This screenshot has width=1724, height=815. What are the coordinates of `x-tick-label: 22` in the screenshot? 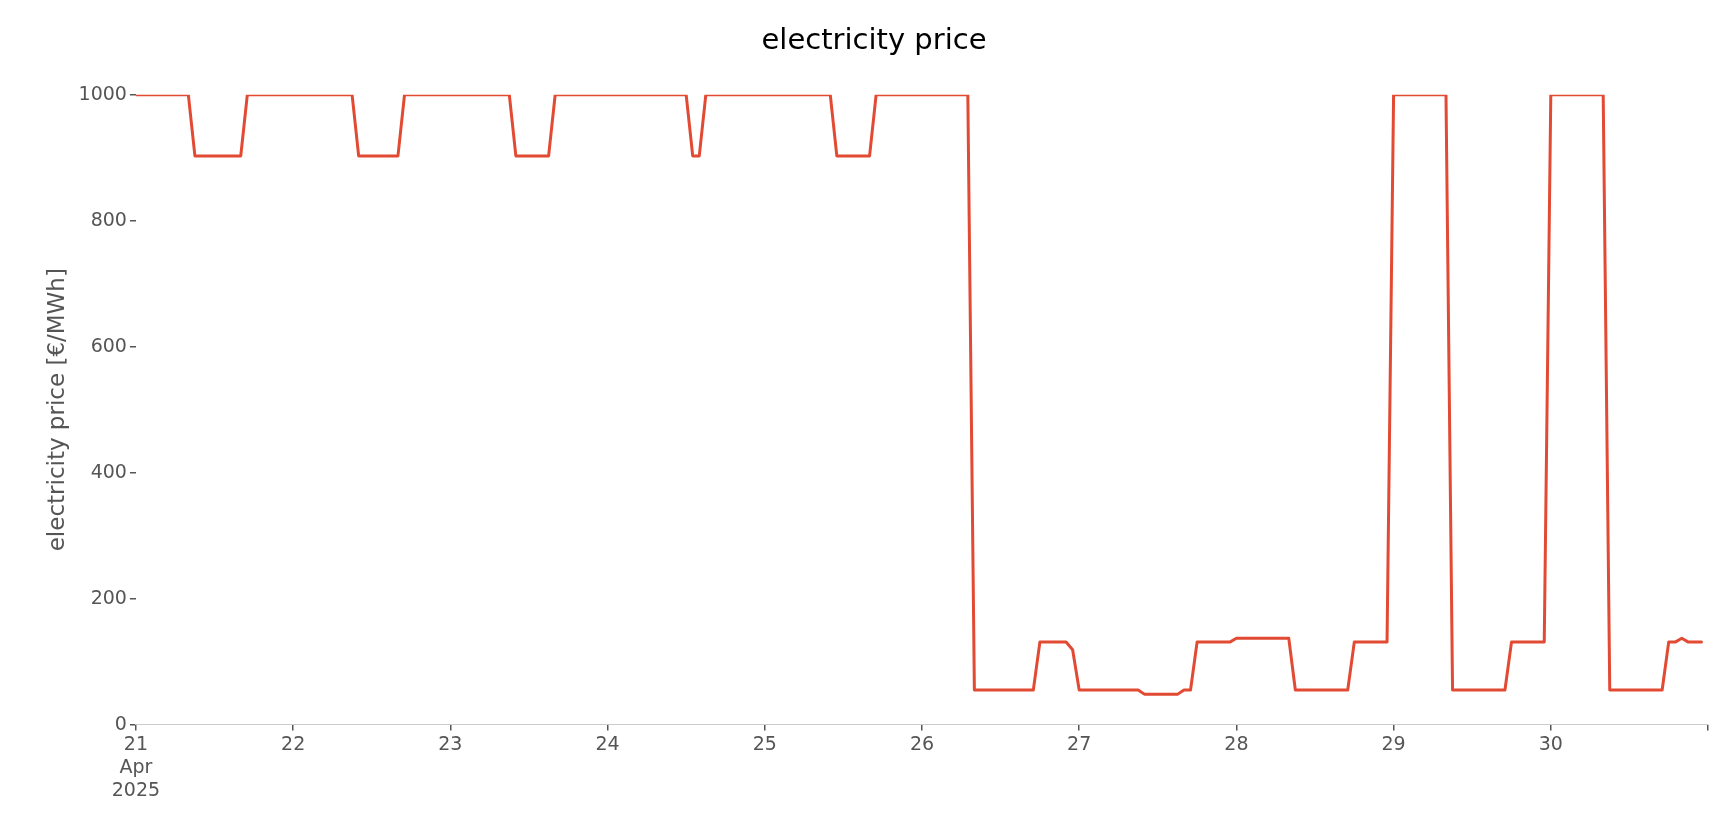 It's located at (293, 742).